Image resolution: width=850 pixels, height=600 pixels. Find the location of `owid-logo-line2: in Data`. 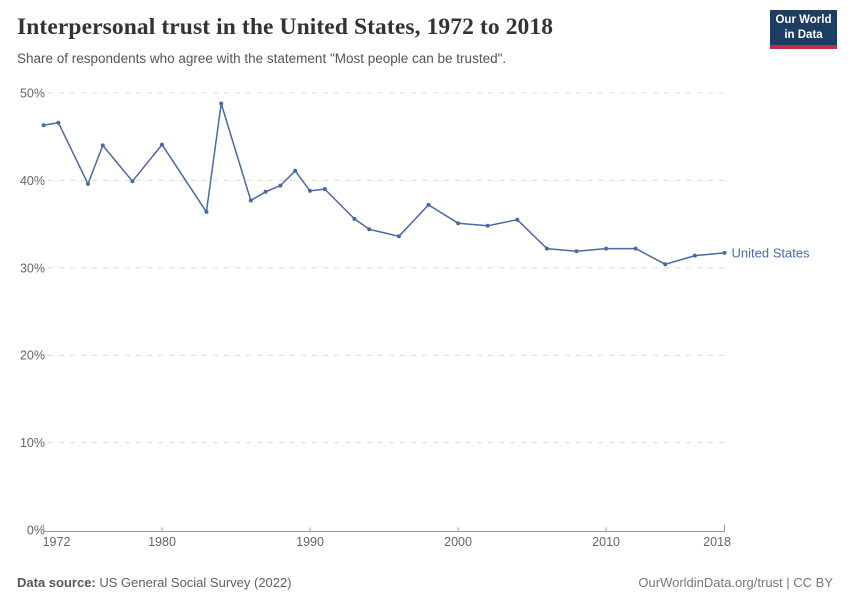

owid-logo-line2: in Data is located at coordinates (803, 34).